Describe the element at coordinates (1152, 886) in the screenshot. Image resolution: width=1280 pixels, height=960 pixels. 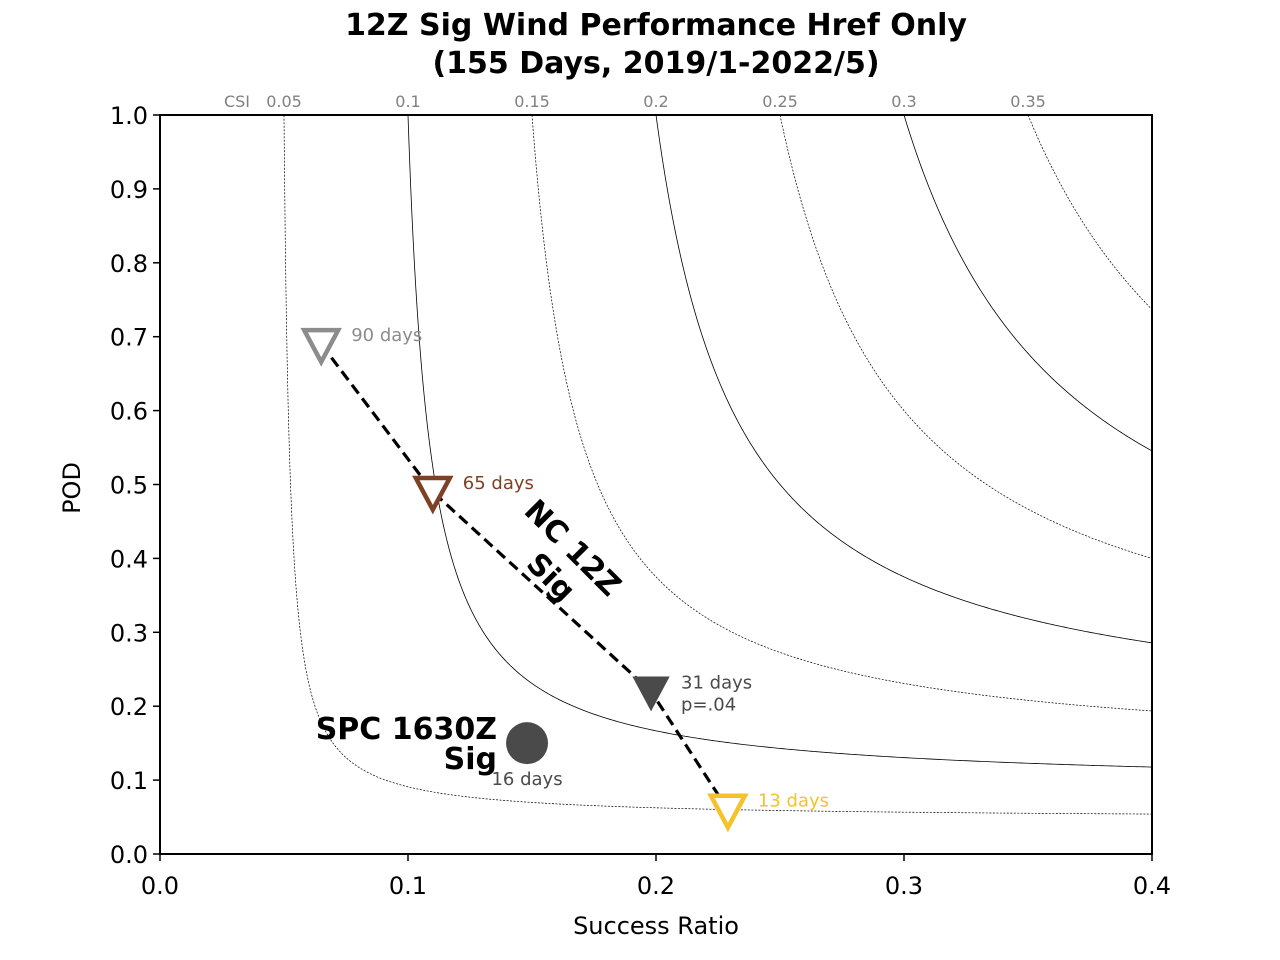
I see `x-tick-label-4: 0.4` at that location.